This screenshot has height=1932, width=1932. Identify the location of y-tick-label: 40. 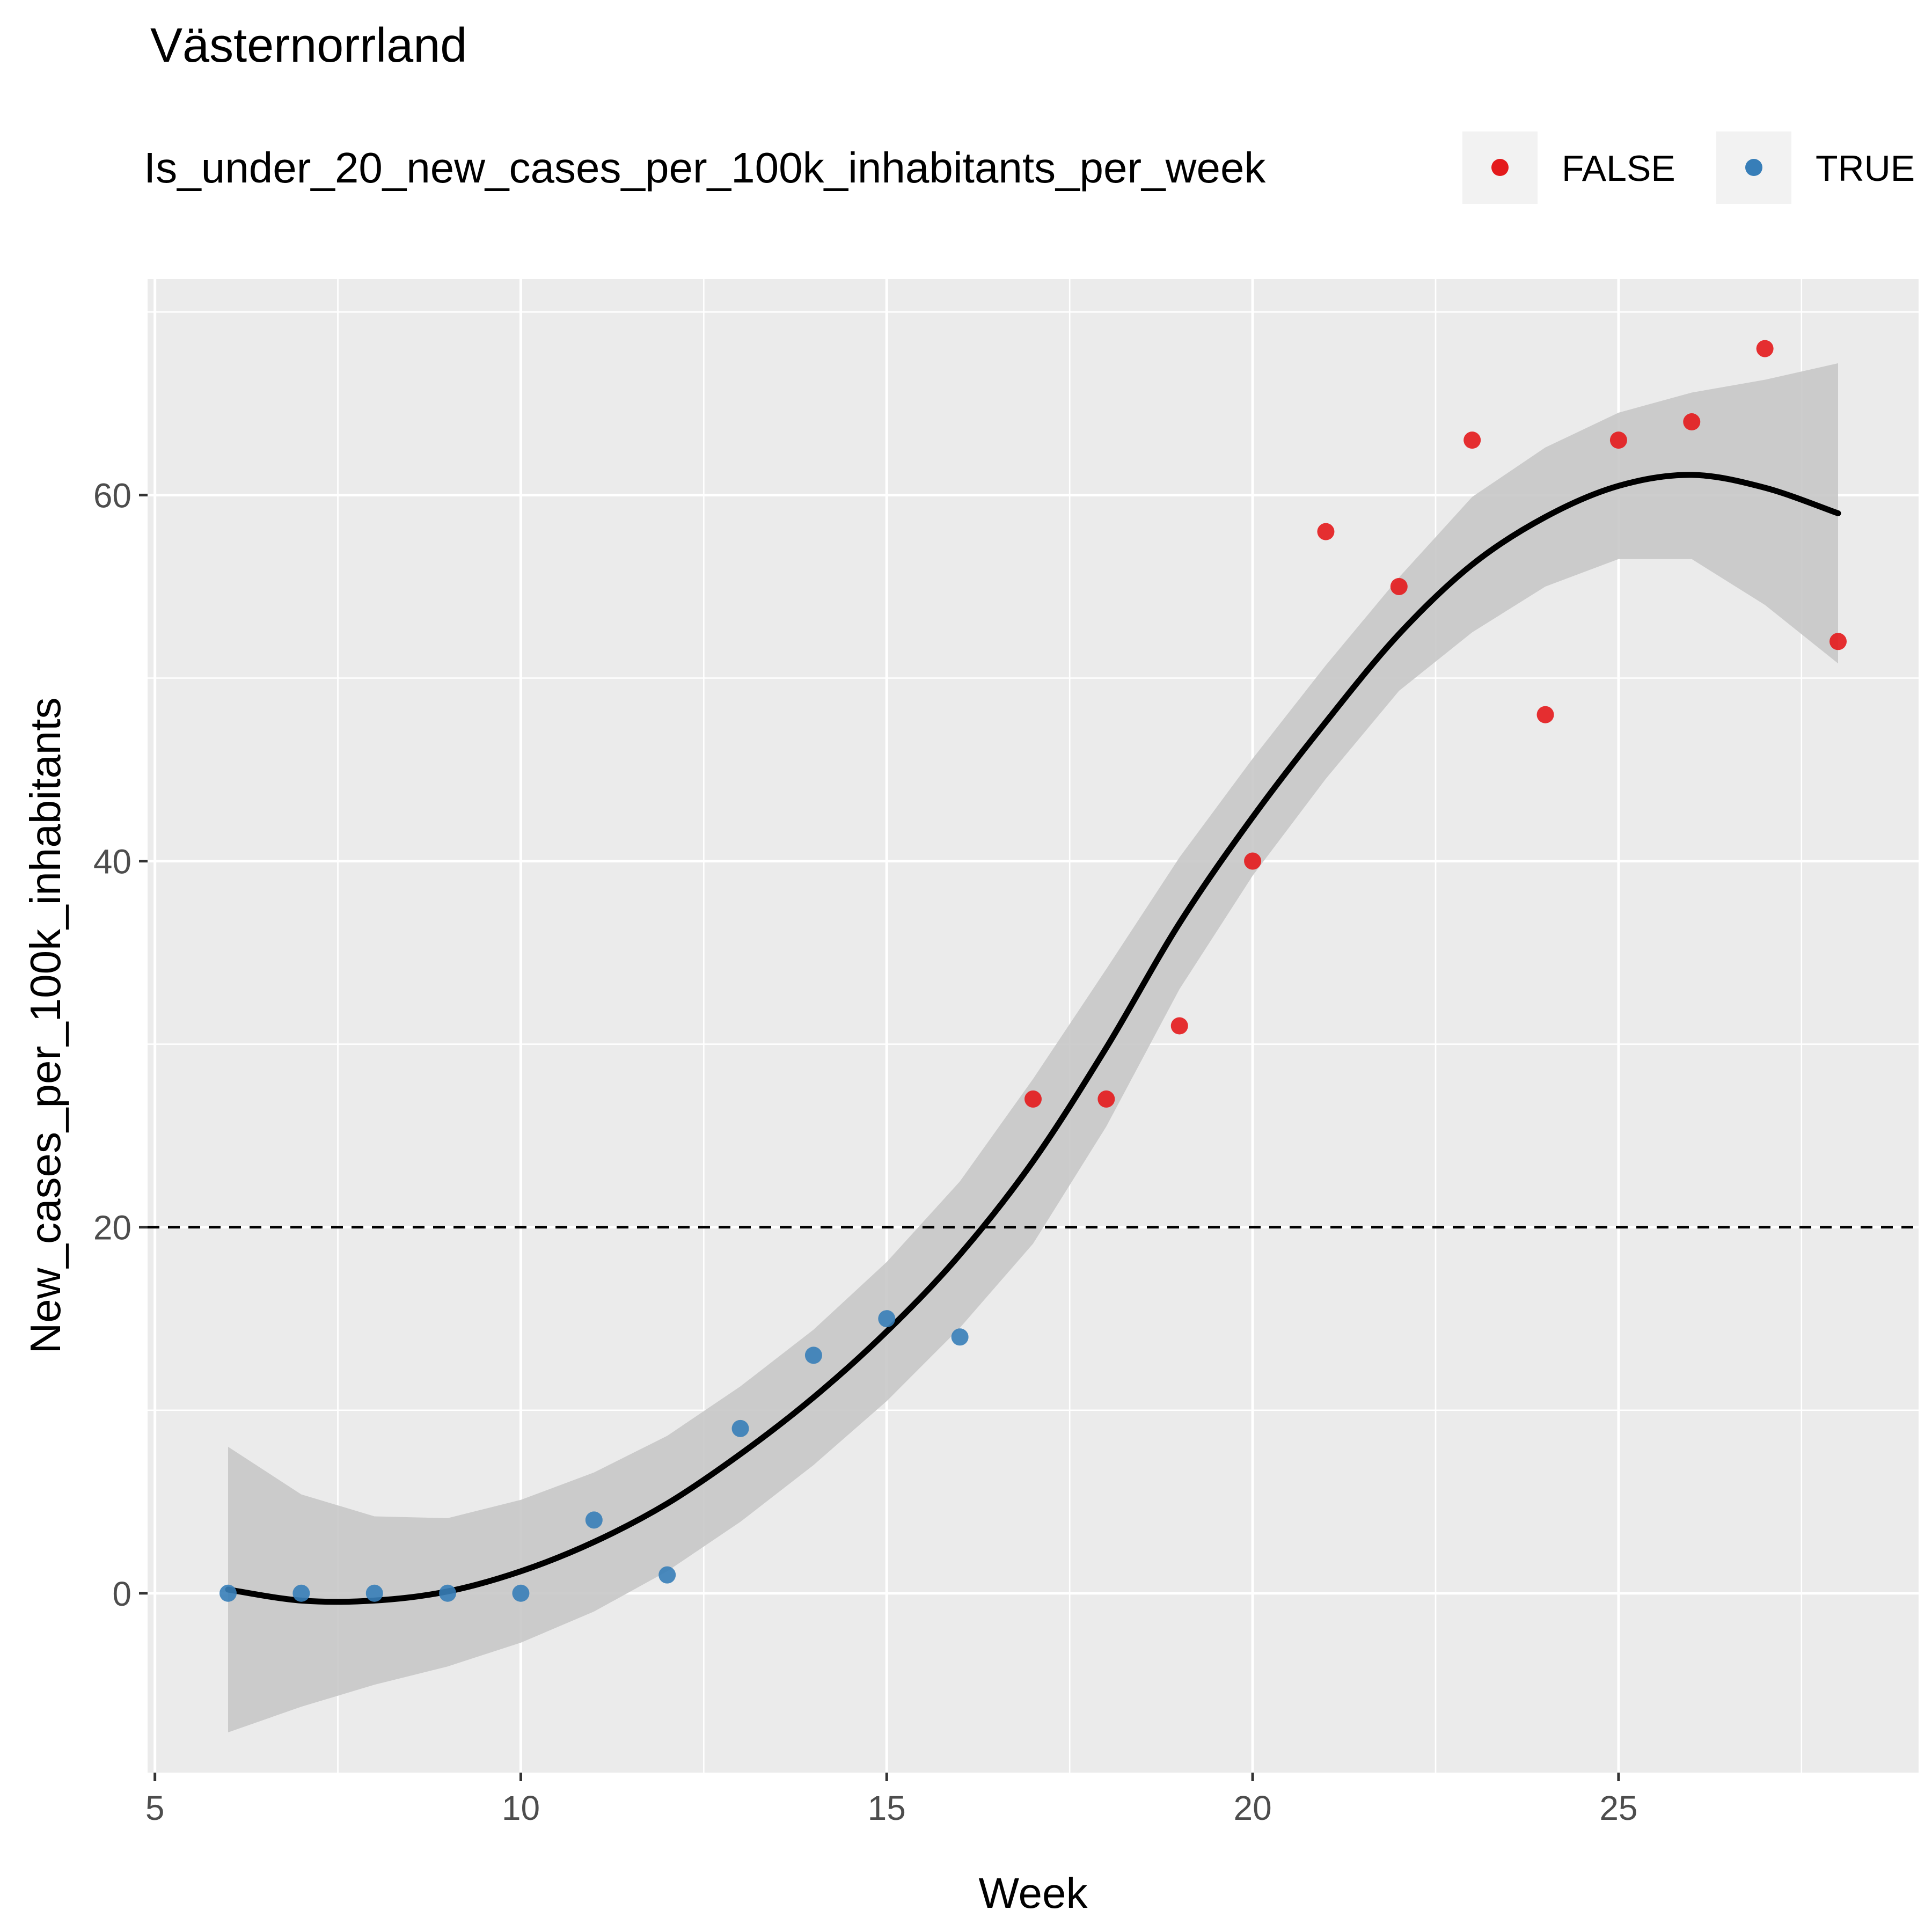
(112, 862).